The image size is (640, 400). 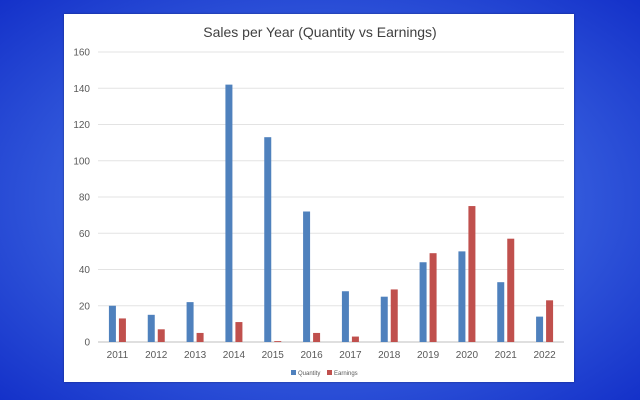 I want to click on x-tick-label: 2021, so click(x=506, y=355).